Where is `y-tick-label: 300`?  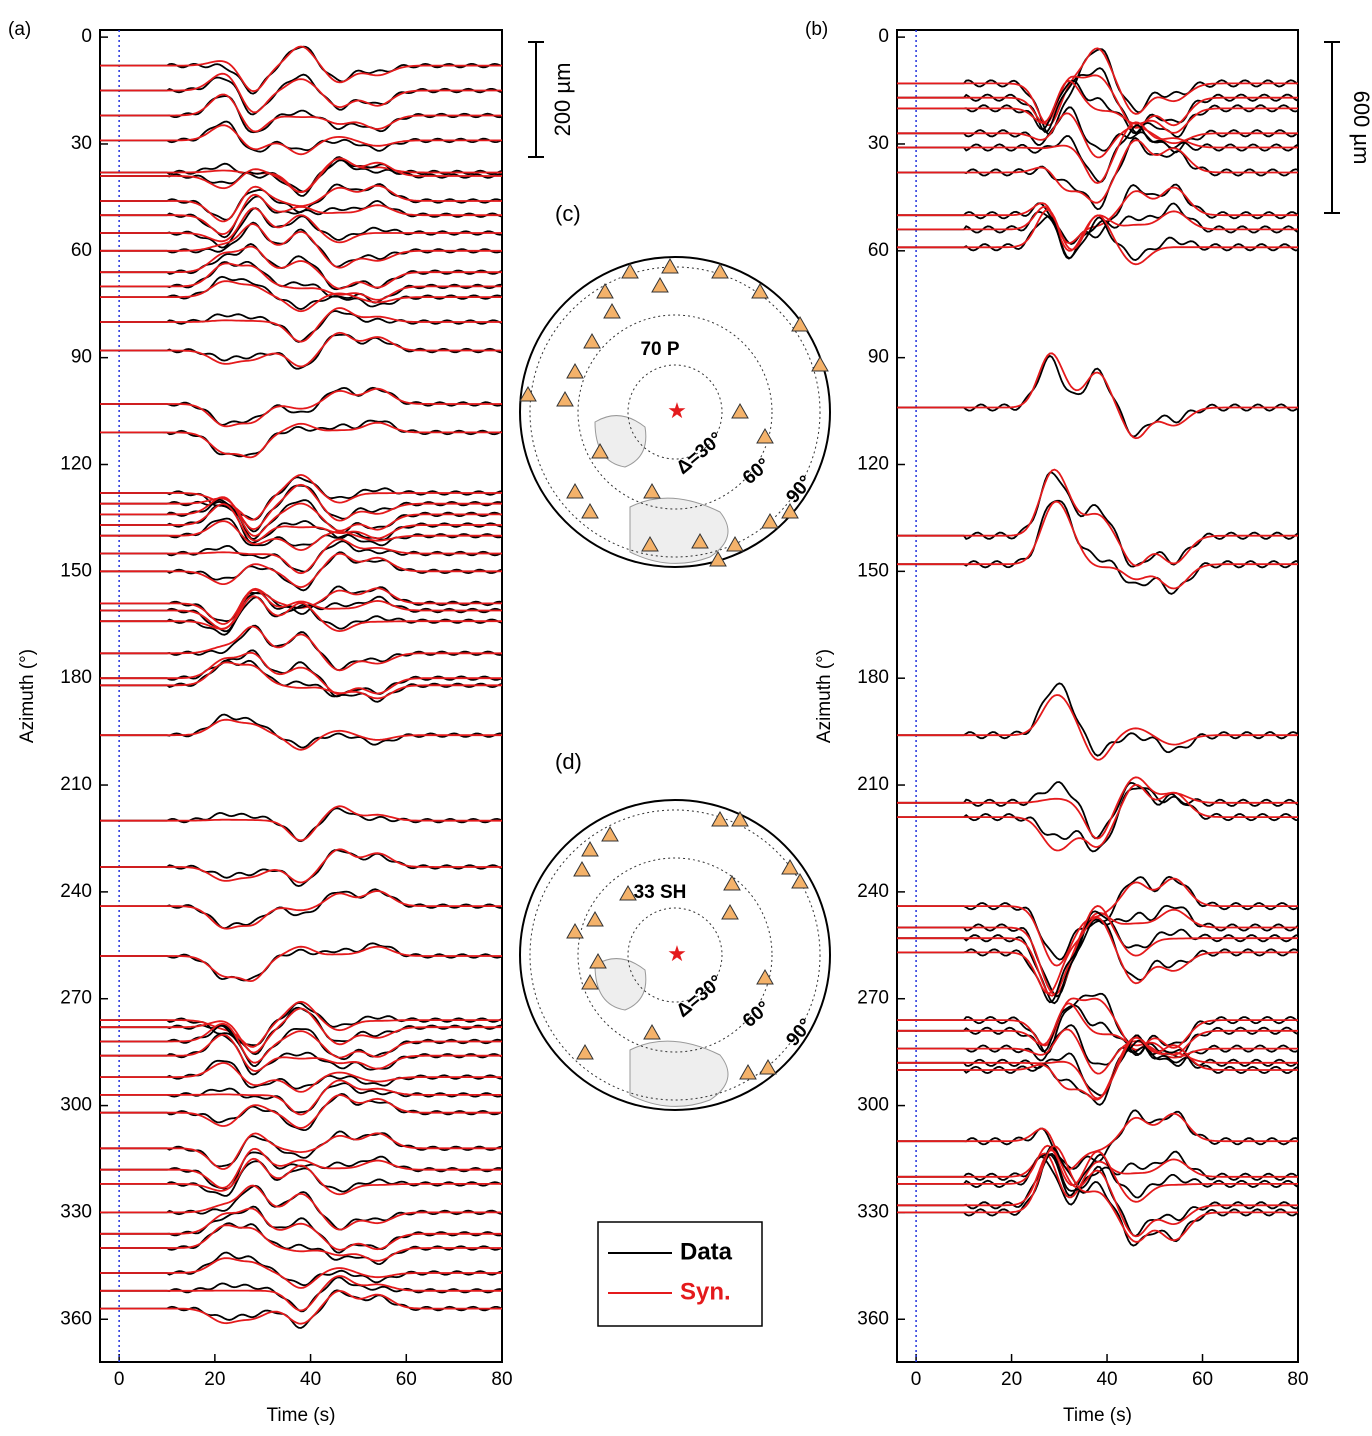 y-tick-label: 300 is located at coordinates (873, 1105).